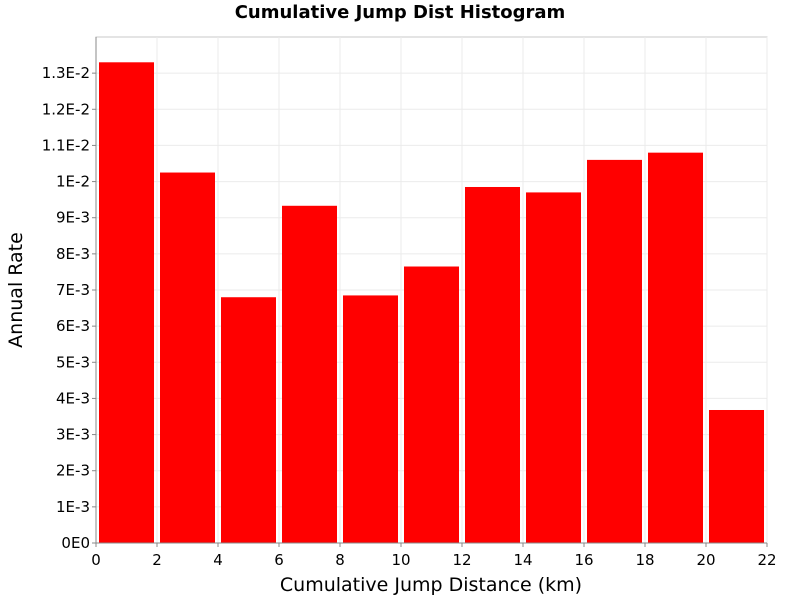 This screenshot has width=800, height=600. What do you see at coordinates (705, 560) in the screenshot?
I see `x-tick-label: 20` at bounding box center [705, 560].